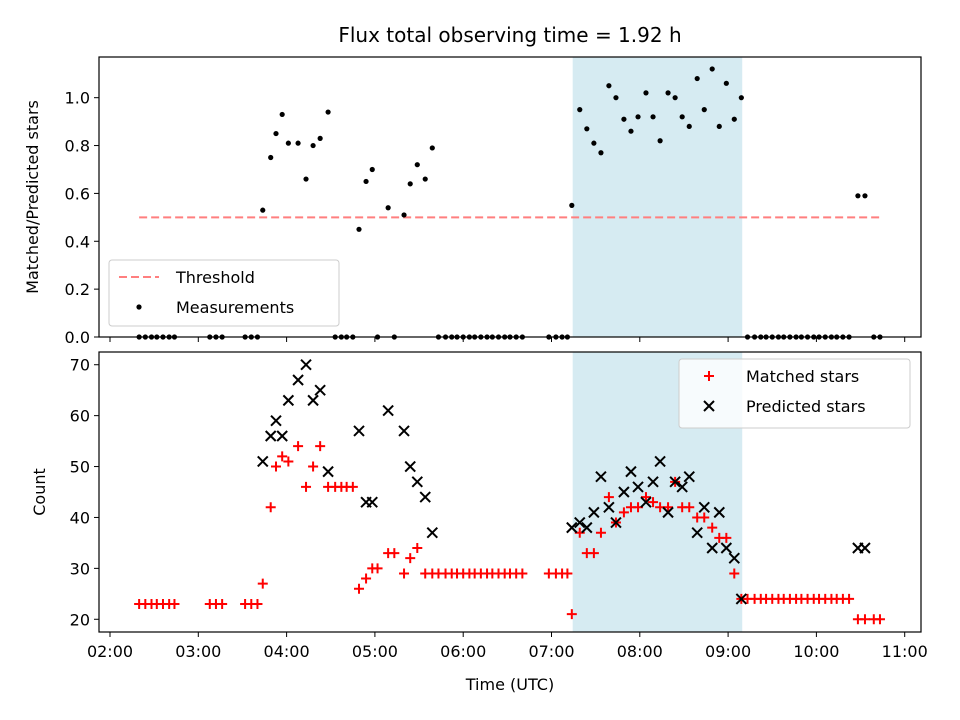 This screenshot has height=720, width=960. What do you see at coordinates (139, 307) in the screenshot?
I see `legend-measurement-swatch` at bounding box center [139, 307].